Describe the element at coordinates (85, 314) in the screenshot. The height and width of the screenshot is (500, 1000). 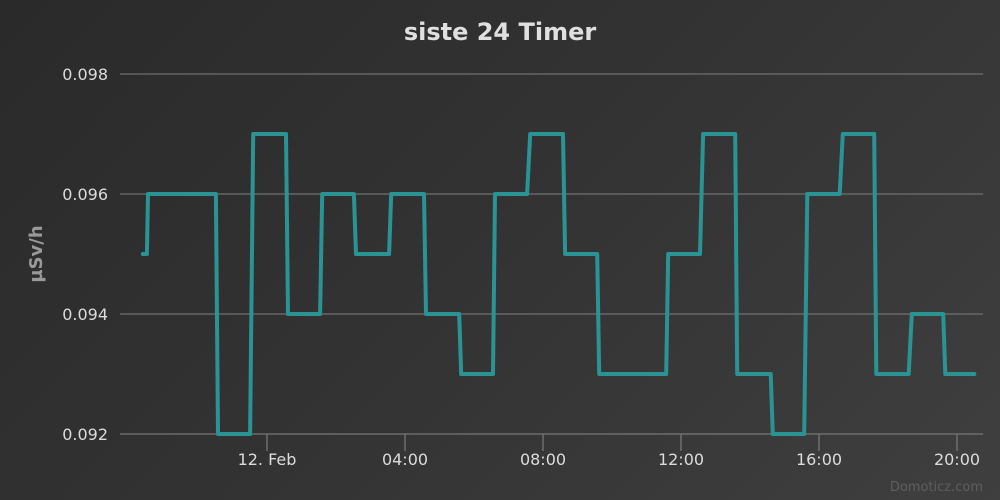
I see `y-tick-label: 0.094` at that location.